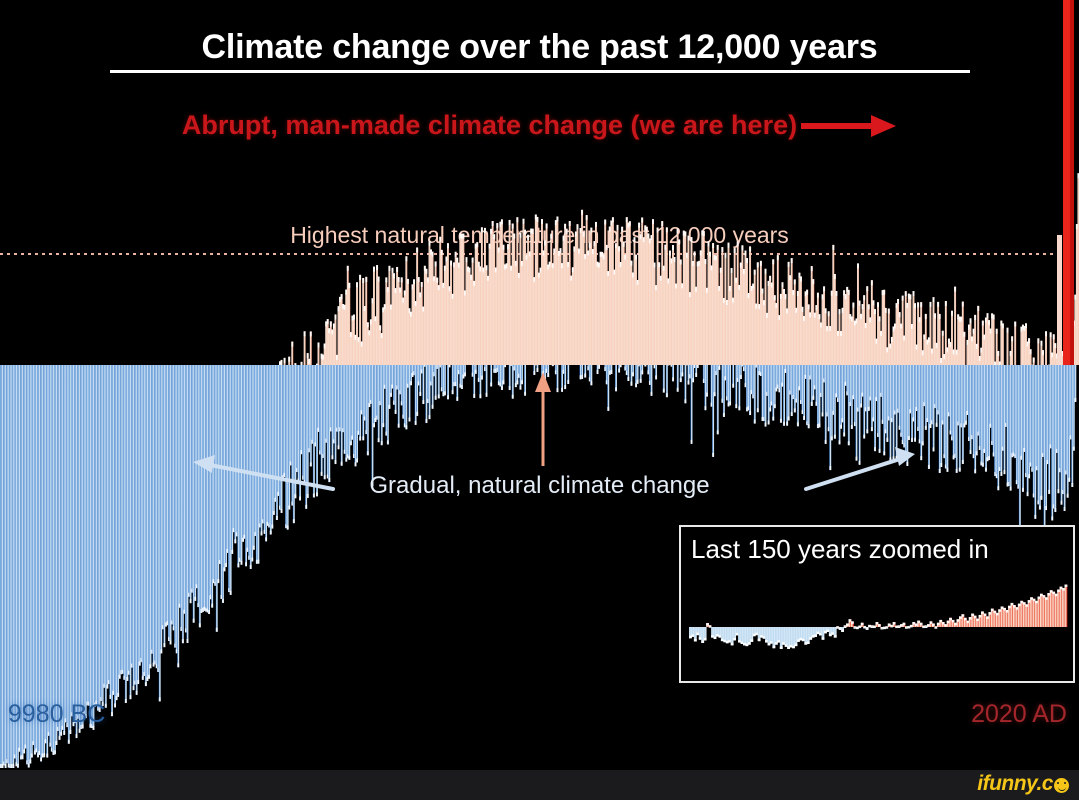 The image size is (1079, 800). I want to click on gradual-left-arrow-icon, so click(264, 473).